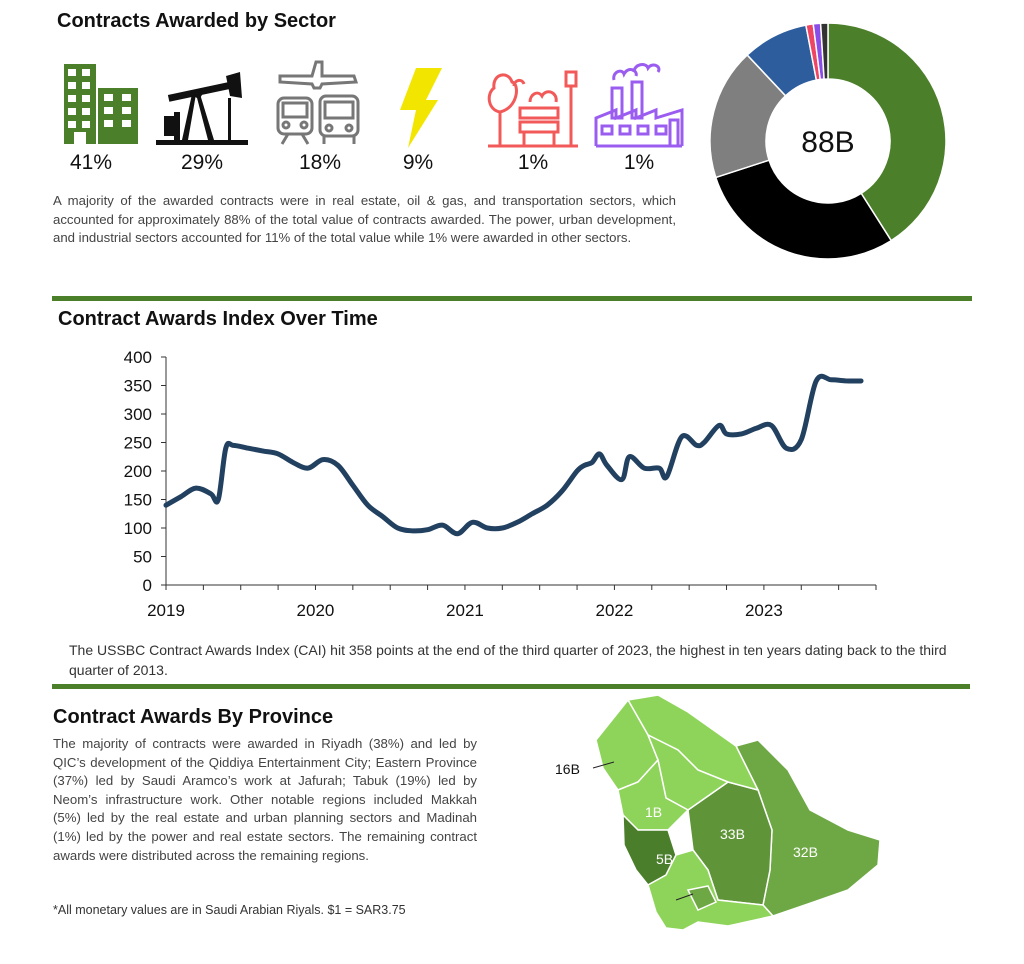  What do you see at coordinates (805, 852) in the screenshot?
I see `map-label-eastern: 32B` at bounding box center [805, 852].